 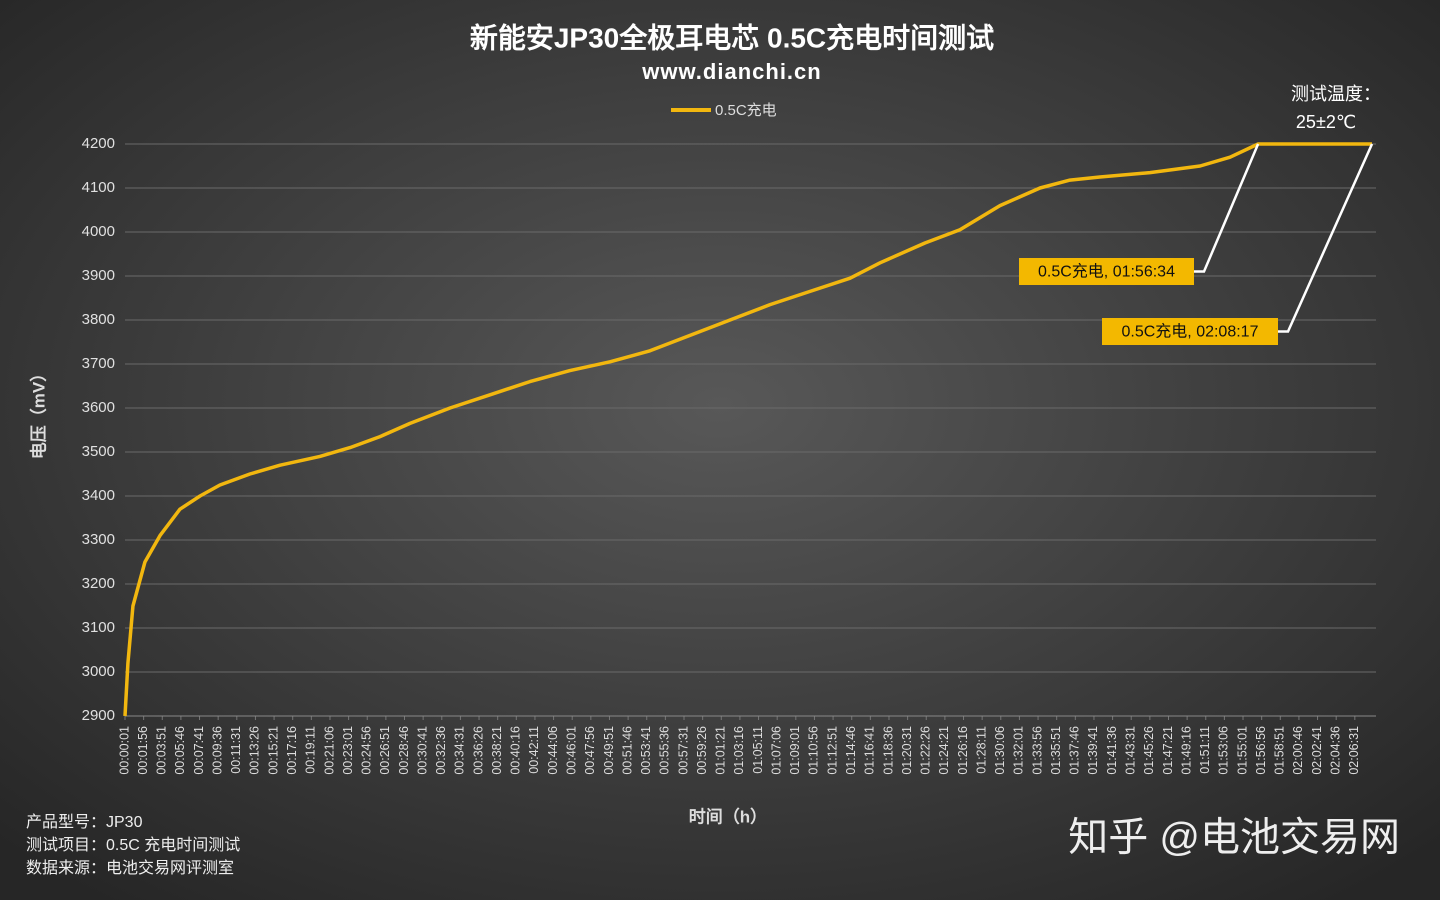 I want to click on x-tick-label: 02:06:31, so click(x=1354, y=750).